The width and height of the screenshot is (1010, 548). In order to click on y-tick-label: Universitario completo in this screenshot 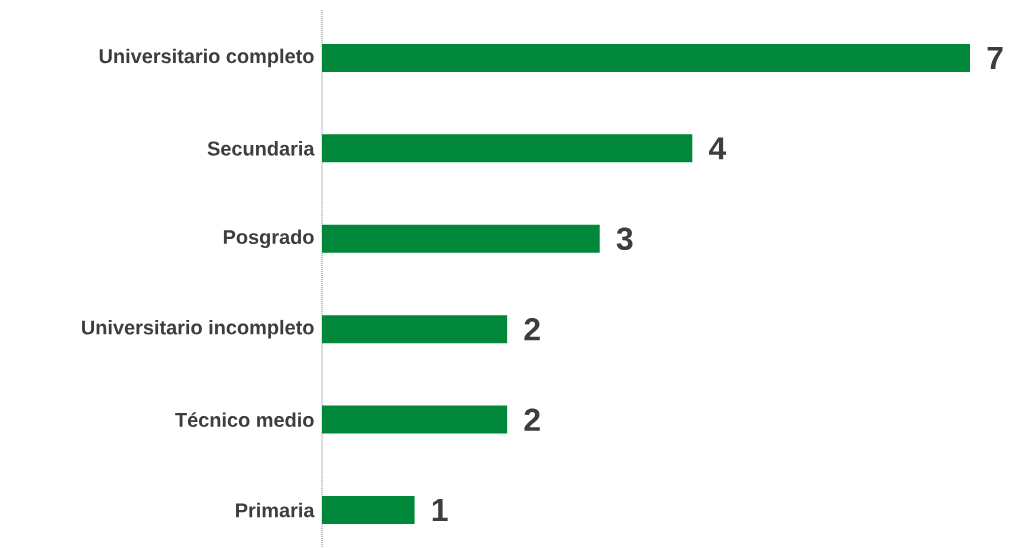, I will do `click(206, 58)`.